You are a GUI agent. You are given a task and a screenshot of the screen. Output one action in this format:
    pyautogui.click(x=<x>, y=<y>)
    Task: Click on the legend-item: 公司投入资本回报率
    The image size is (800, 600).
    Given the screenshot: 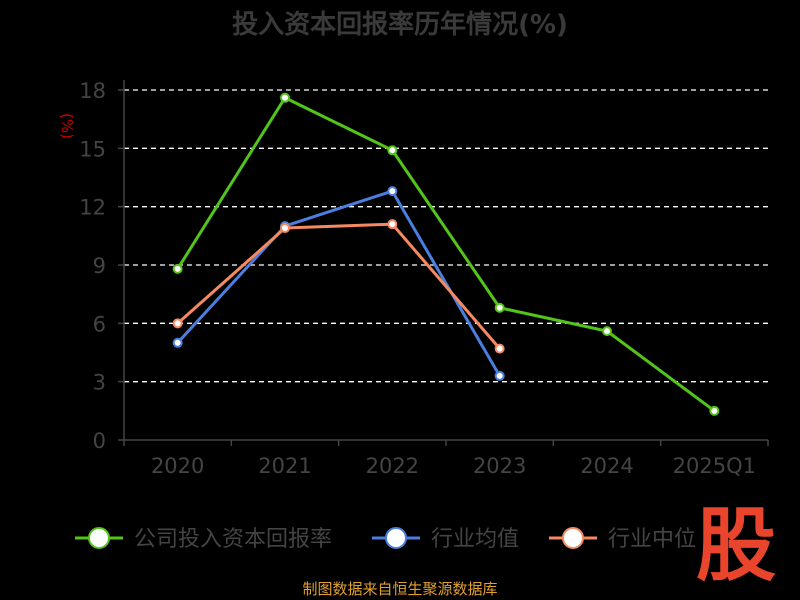 What is the action you would take?
    pyautogui.click(x=203, y=539)
    